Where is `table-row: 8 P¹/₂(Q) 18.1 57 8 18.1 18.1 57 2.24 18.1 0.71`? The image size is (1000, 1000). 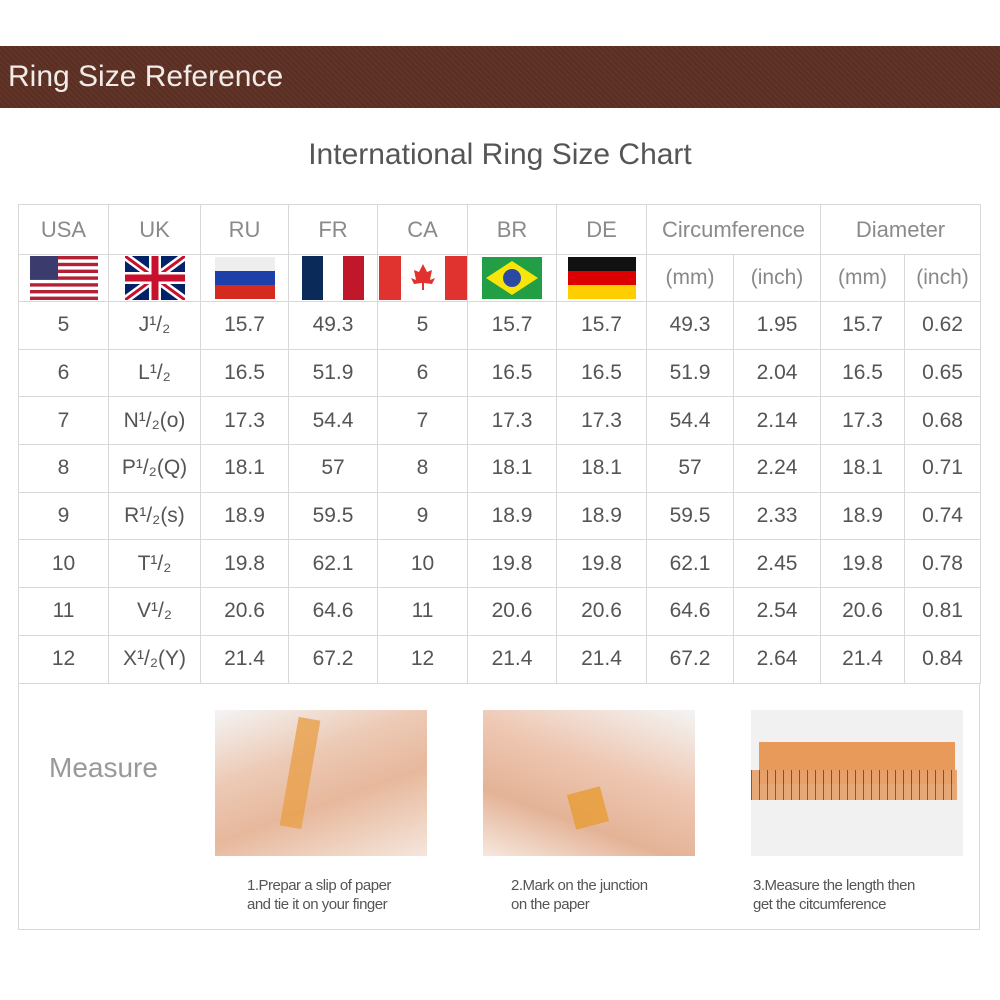 table-row: 8 P¹/₂(Q) 18.1 57 8 18.1 18.1 57 2.24 18.1 0.71 is located at coordinates (500, 468).